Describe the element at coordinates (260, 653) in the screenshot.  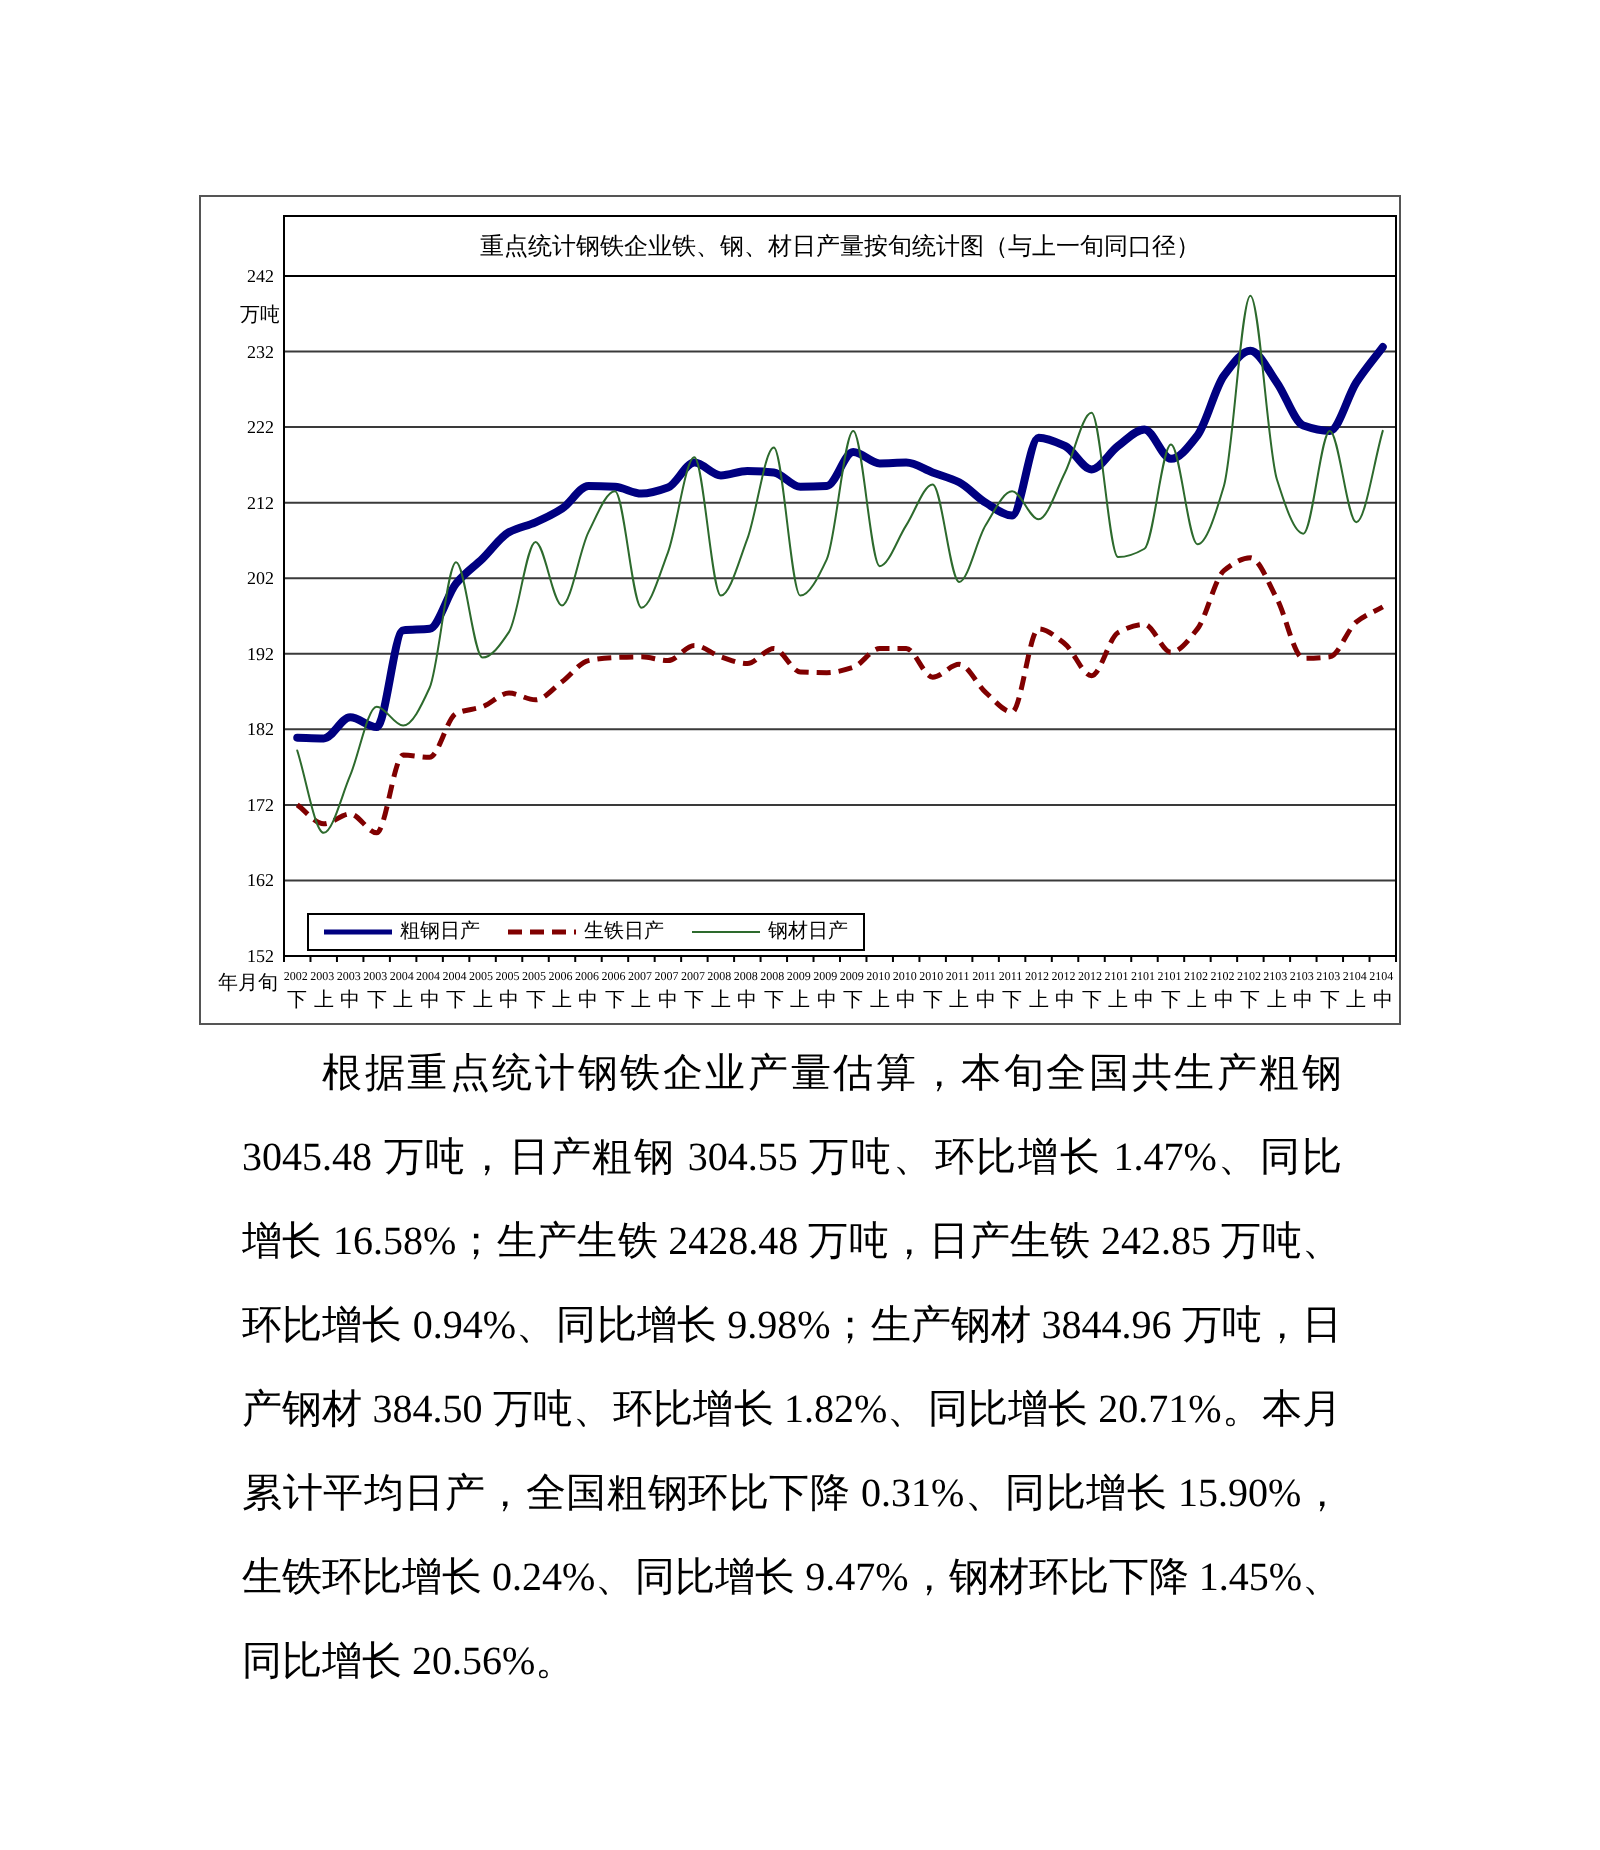
I see `y-tick-label: 192` at that location.